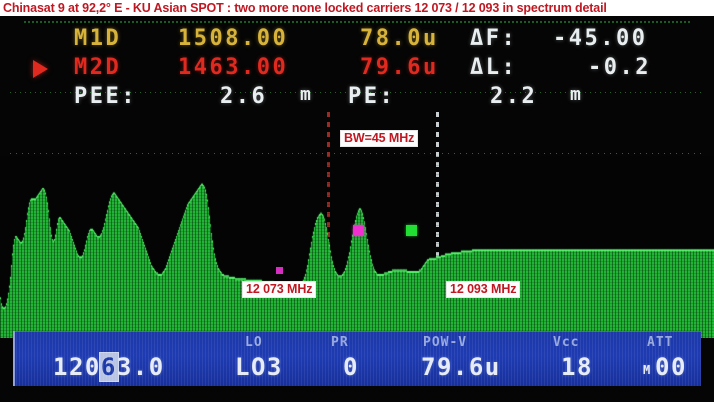 This screenshot has height=402, width=714. Describe the element at coordinates (577, 94) in the screenshot. I see `pe-unit: m` at that location.